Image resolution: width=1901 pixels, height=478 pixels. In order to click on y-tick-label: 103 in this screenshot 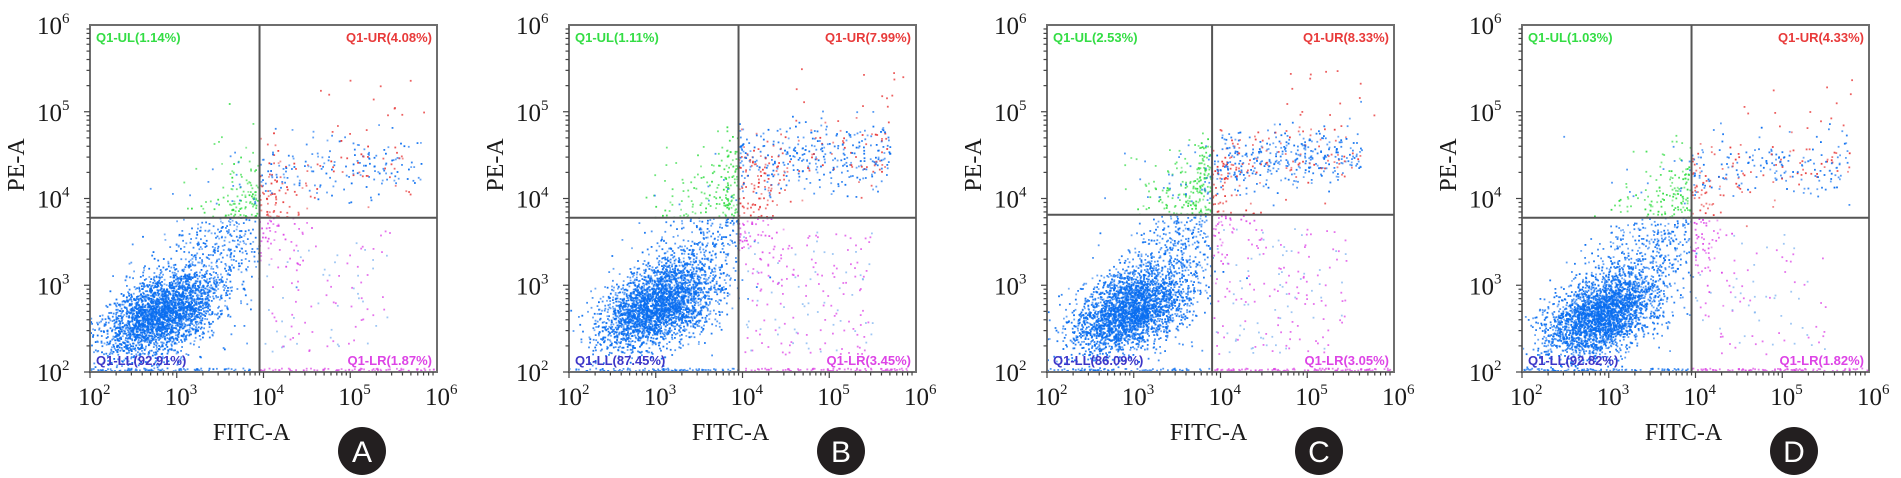, I will do `click(53, 285)`.